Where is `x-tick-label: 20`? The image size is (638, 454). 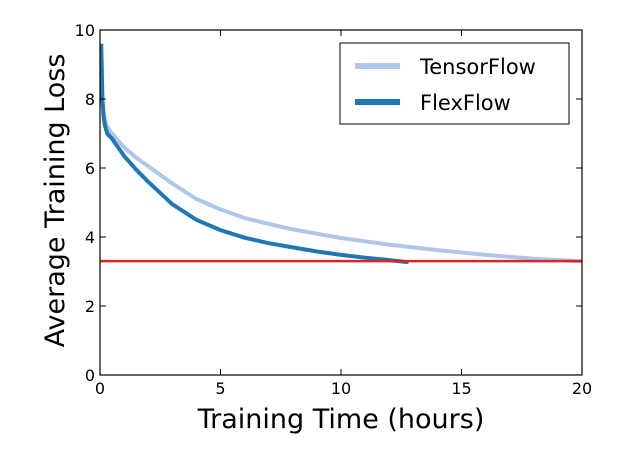
x-tick-label: 20 is located at coordinates (582, 388).